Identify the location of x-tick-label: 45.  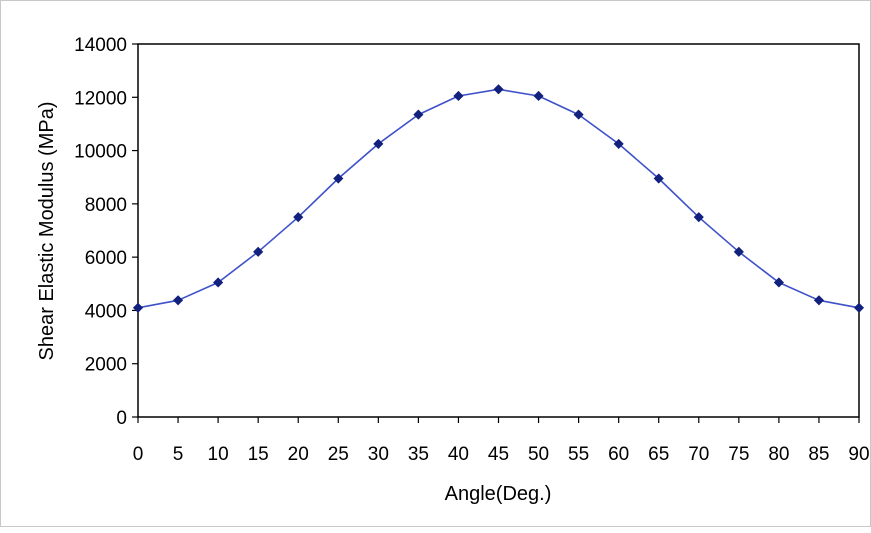
(498, 454).